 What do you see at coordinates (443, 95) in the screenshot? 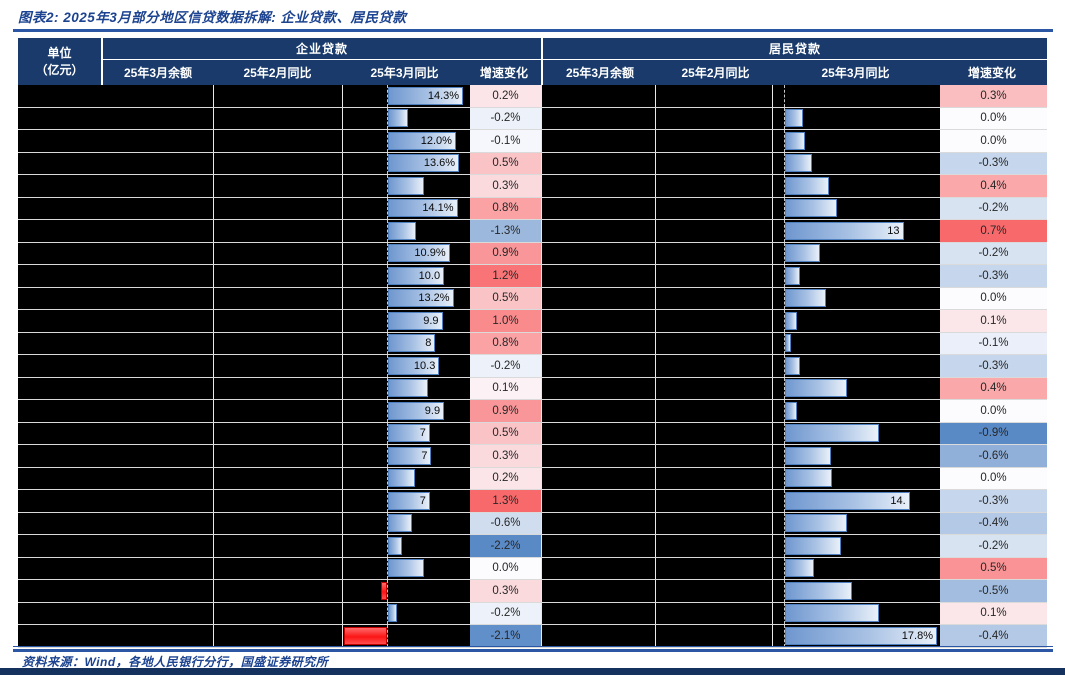
I see `bar-value-label: 14.3%` at bounding box center [443, 95].